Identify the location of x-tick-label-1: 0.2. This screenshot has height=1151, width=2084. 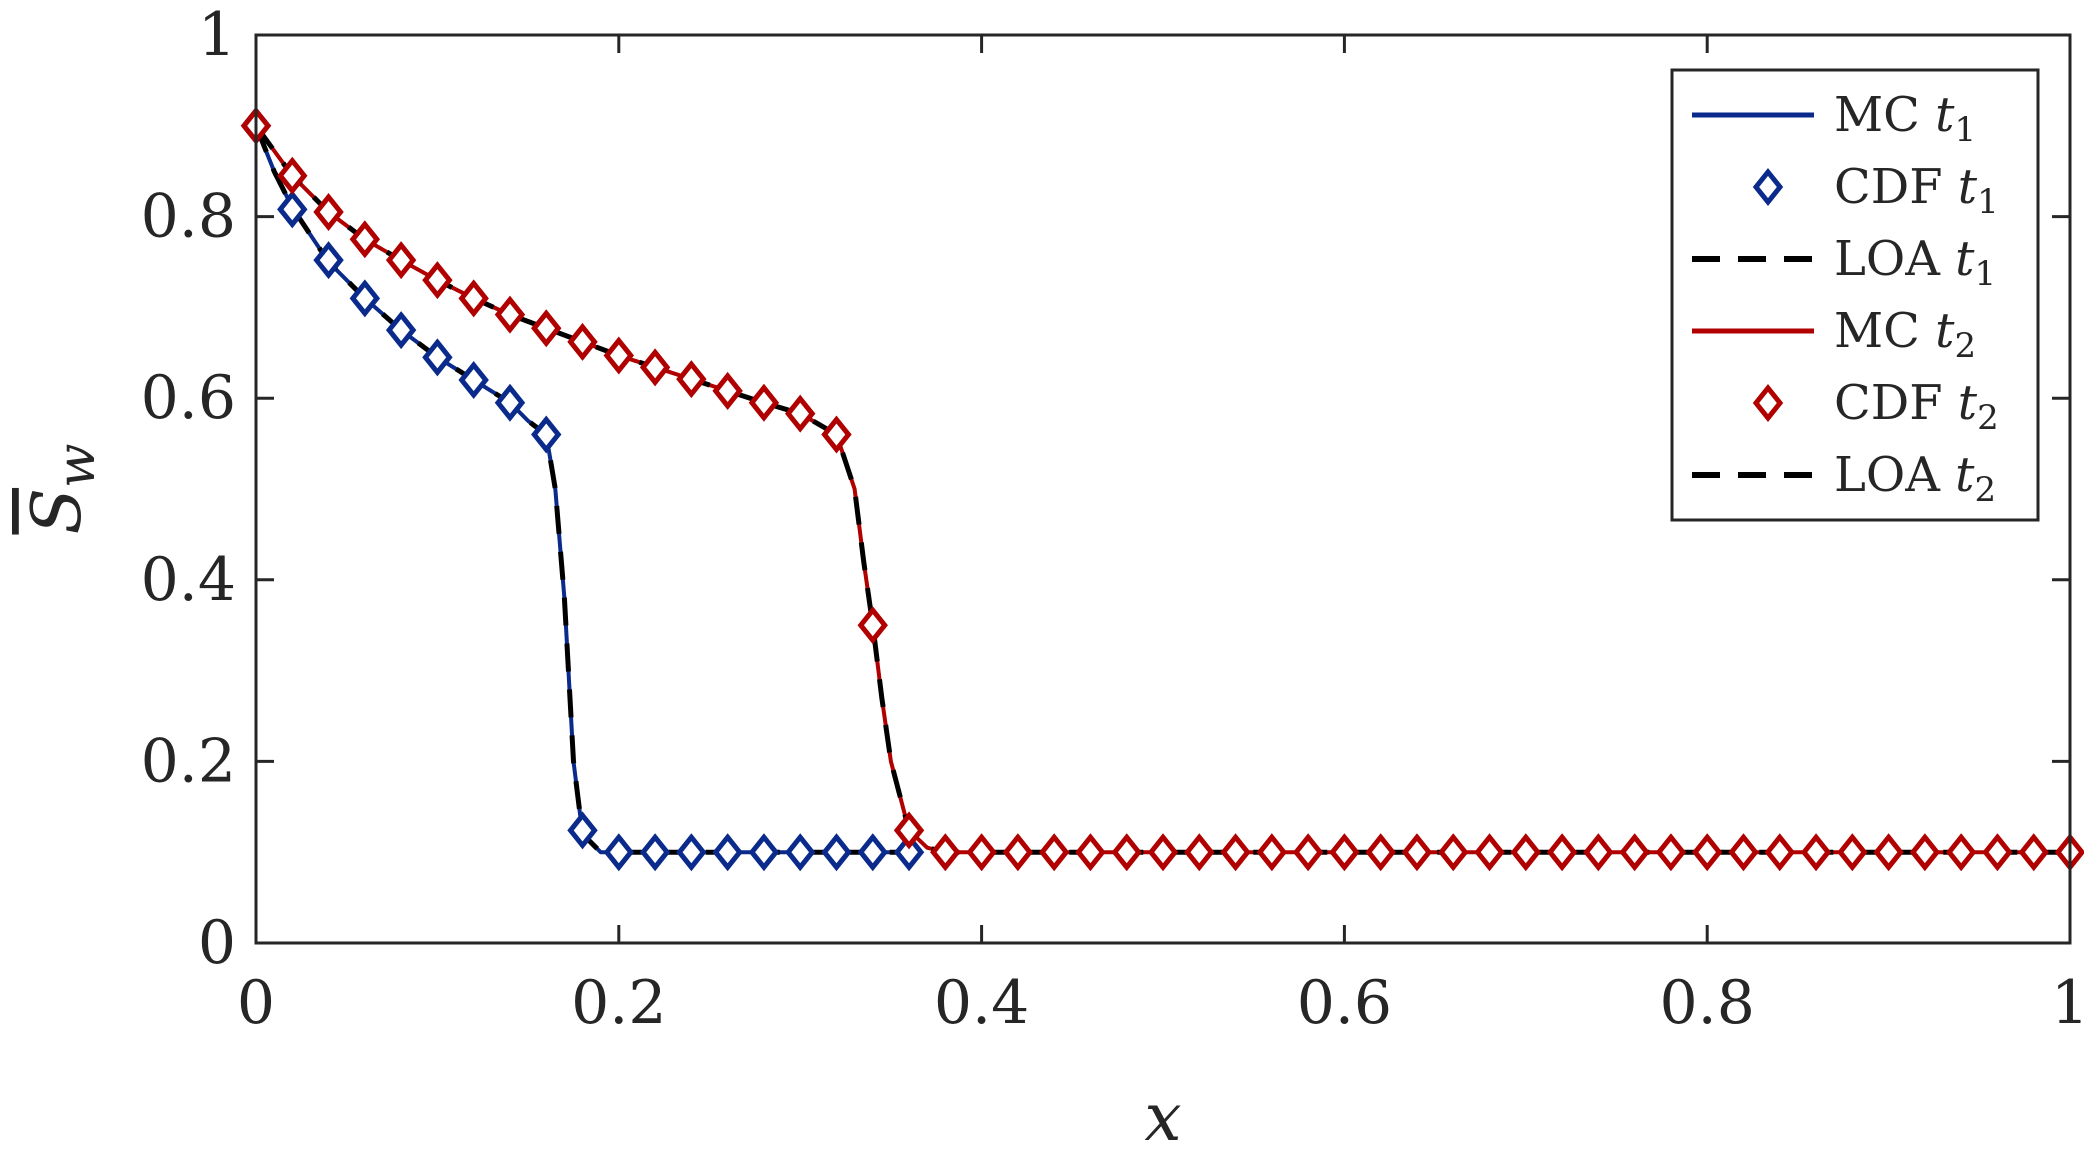
(618, 1003).